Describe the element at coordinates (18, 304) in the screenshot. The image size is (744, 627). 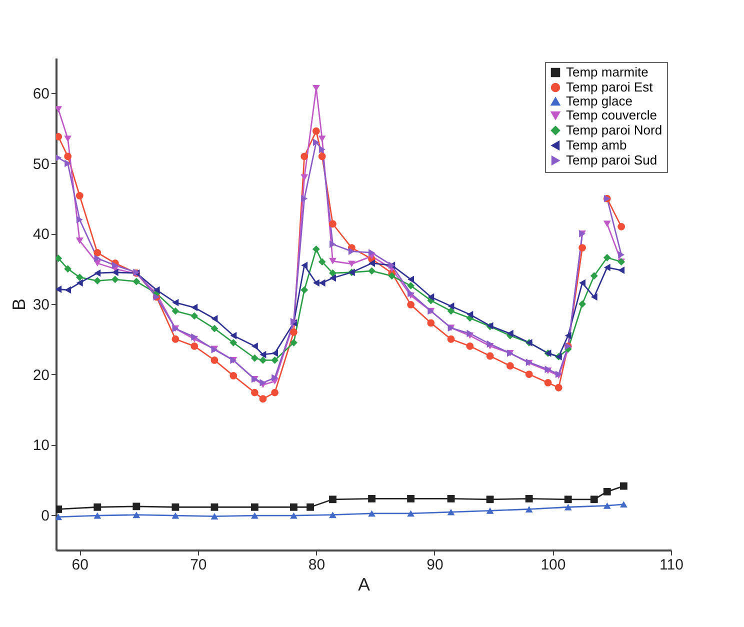
I see `y-axis-title: B` at that location.